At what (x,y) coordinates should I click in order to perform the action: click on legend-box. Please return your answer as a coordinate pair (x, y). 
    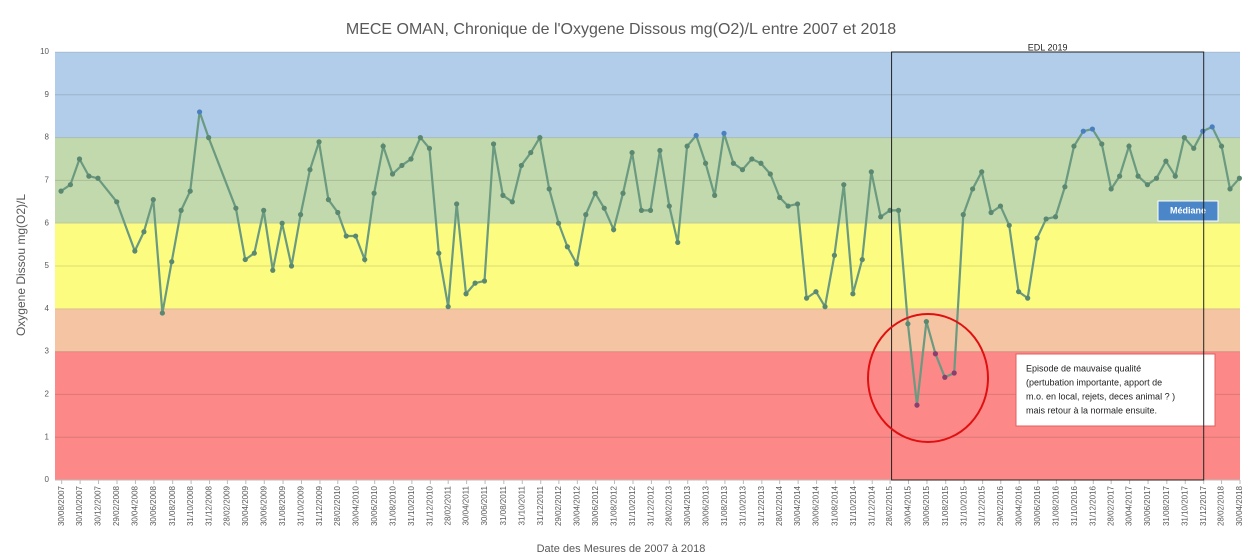
    Looking at the image, I should click on (1188, 211).